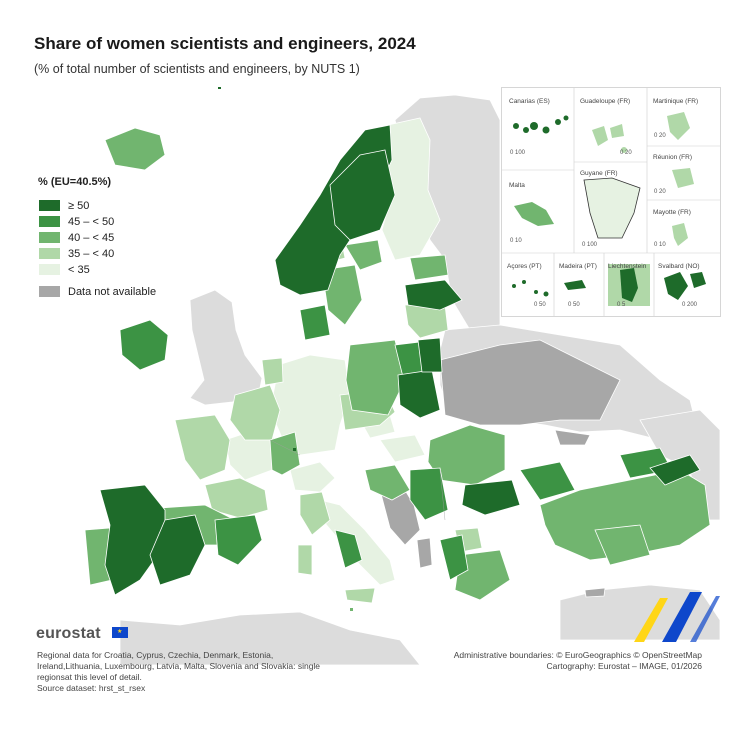 The image size is (730, 743). I want to click on legend-label: < 35, so click(79, 269).